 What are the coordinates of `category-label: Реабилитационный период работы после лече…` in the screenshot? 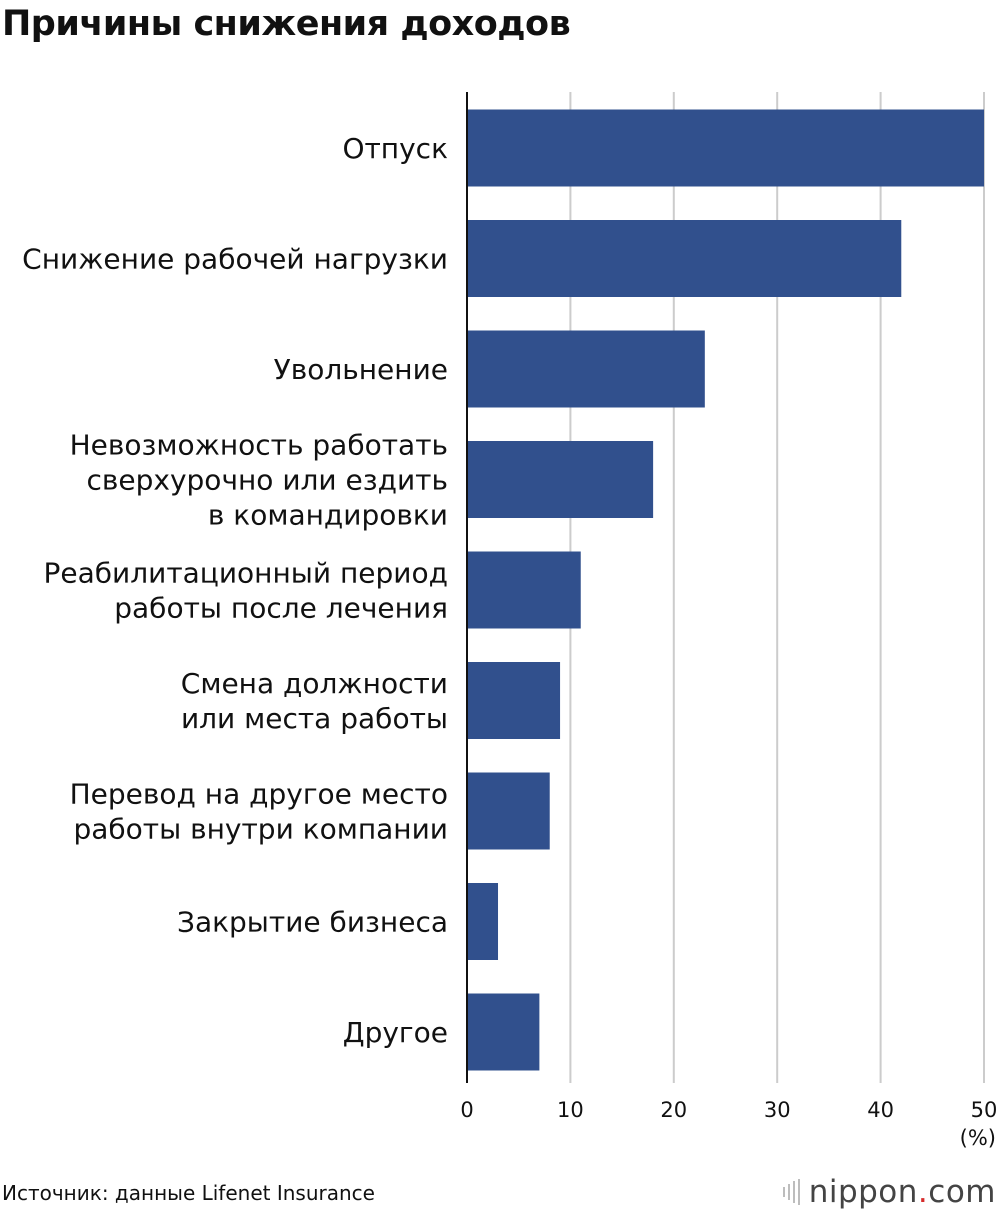 It's located at (246, 591).